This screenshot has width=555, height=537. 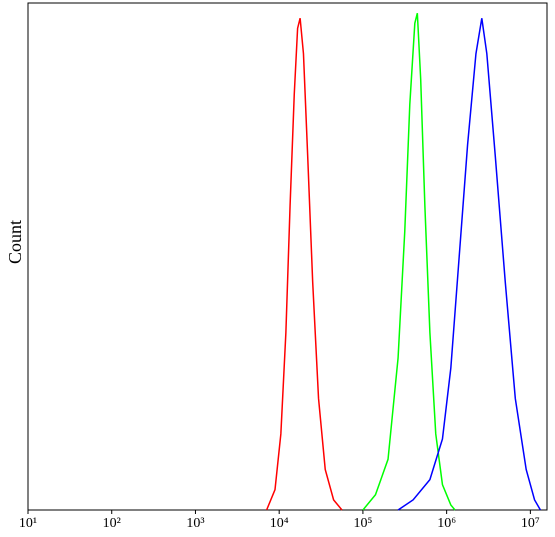 I want to click on x-tick-label: 10³, so click(x=195, y=523).